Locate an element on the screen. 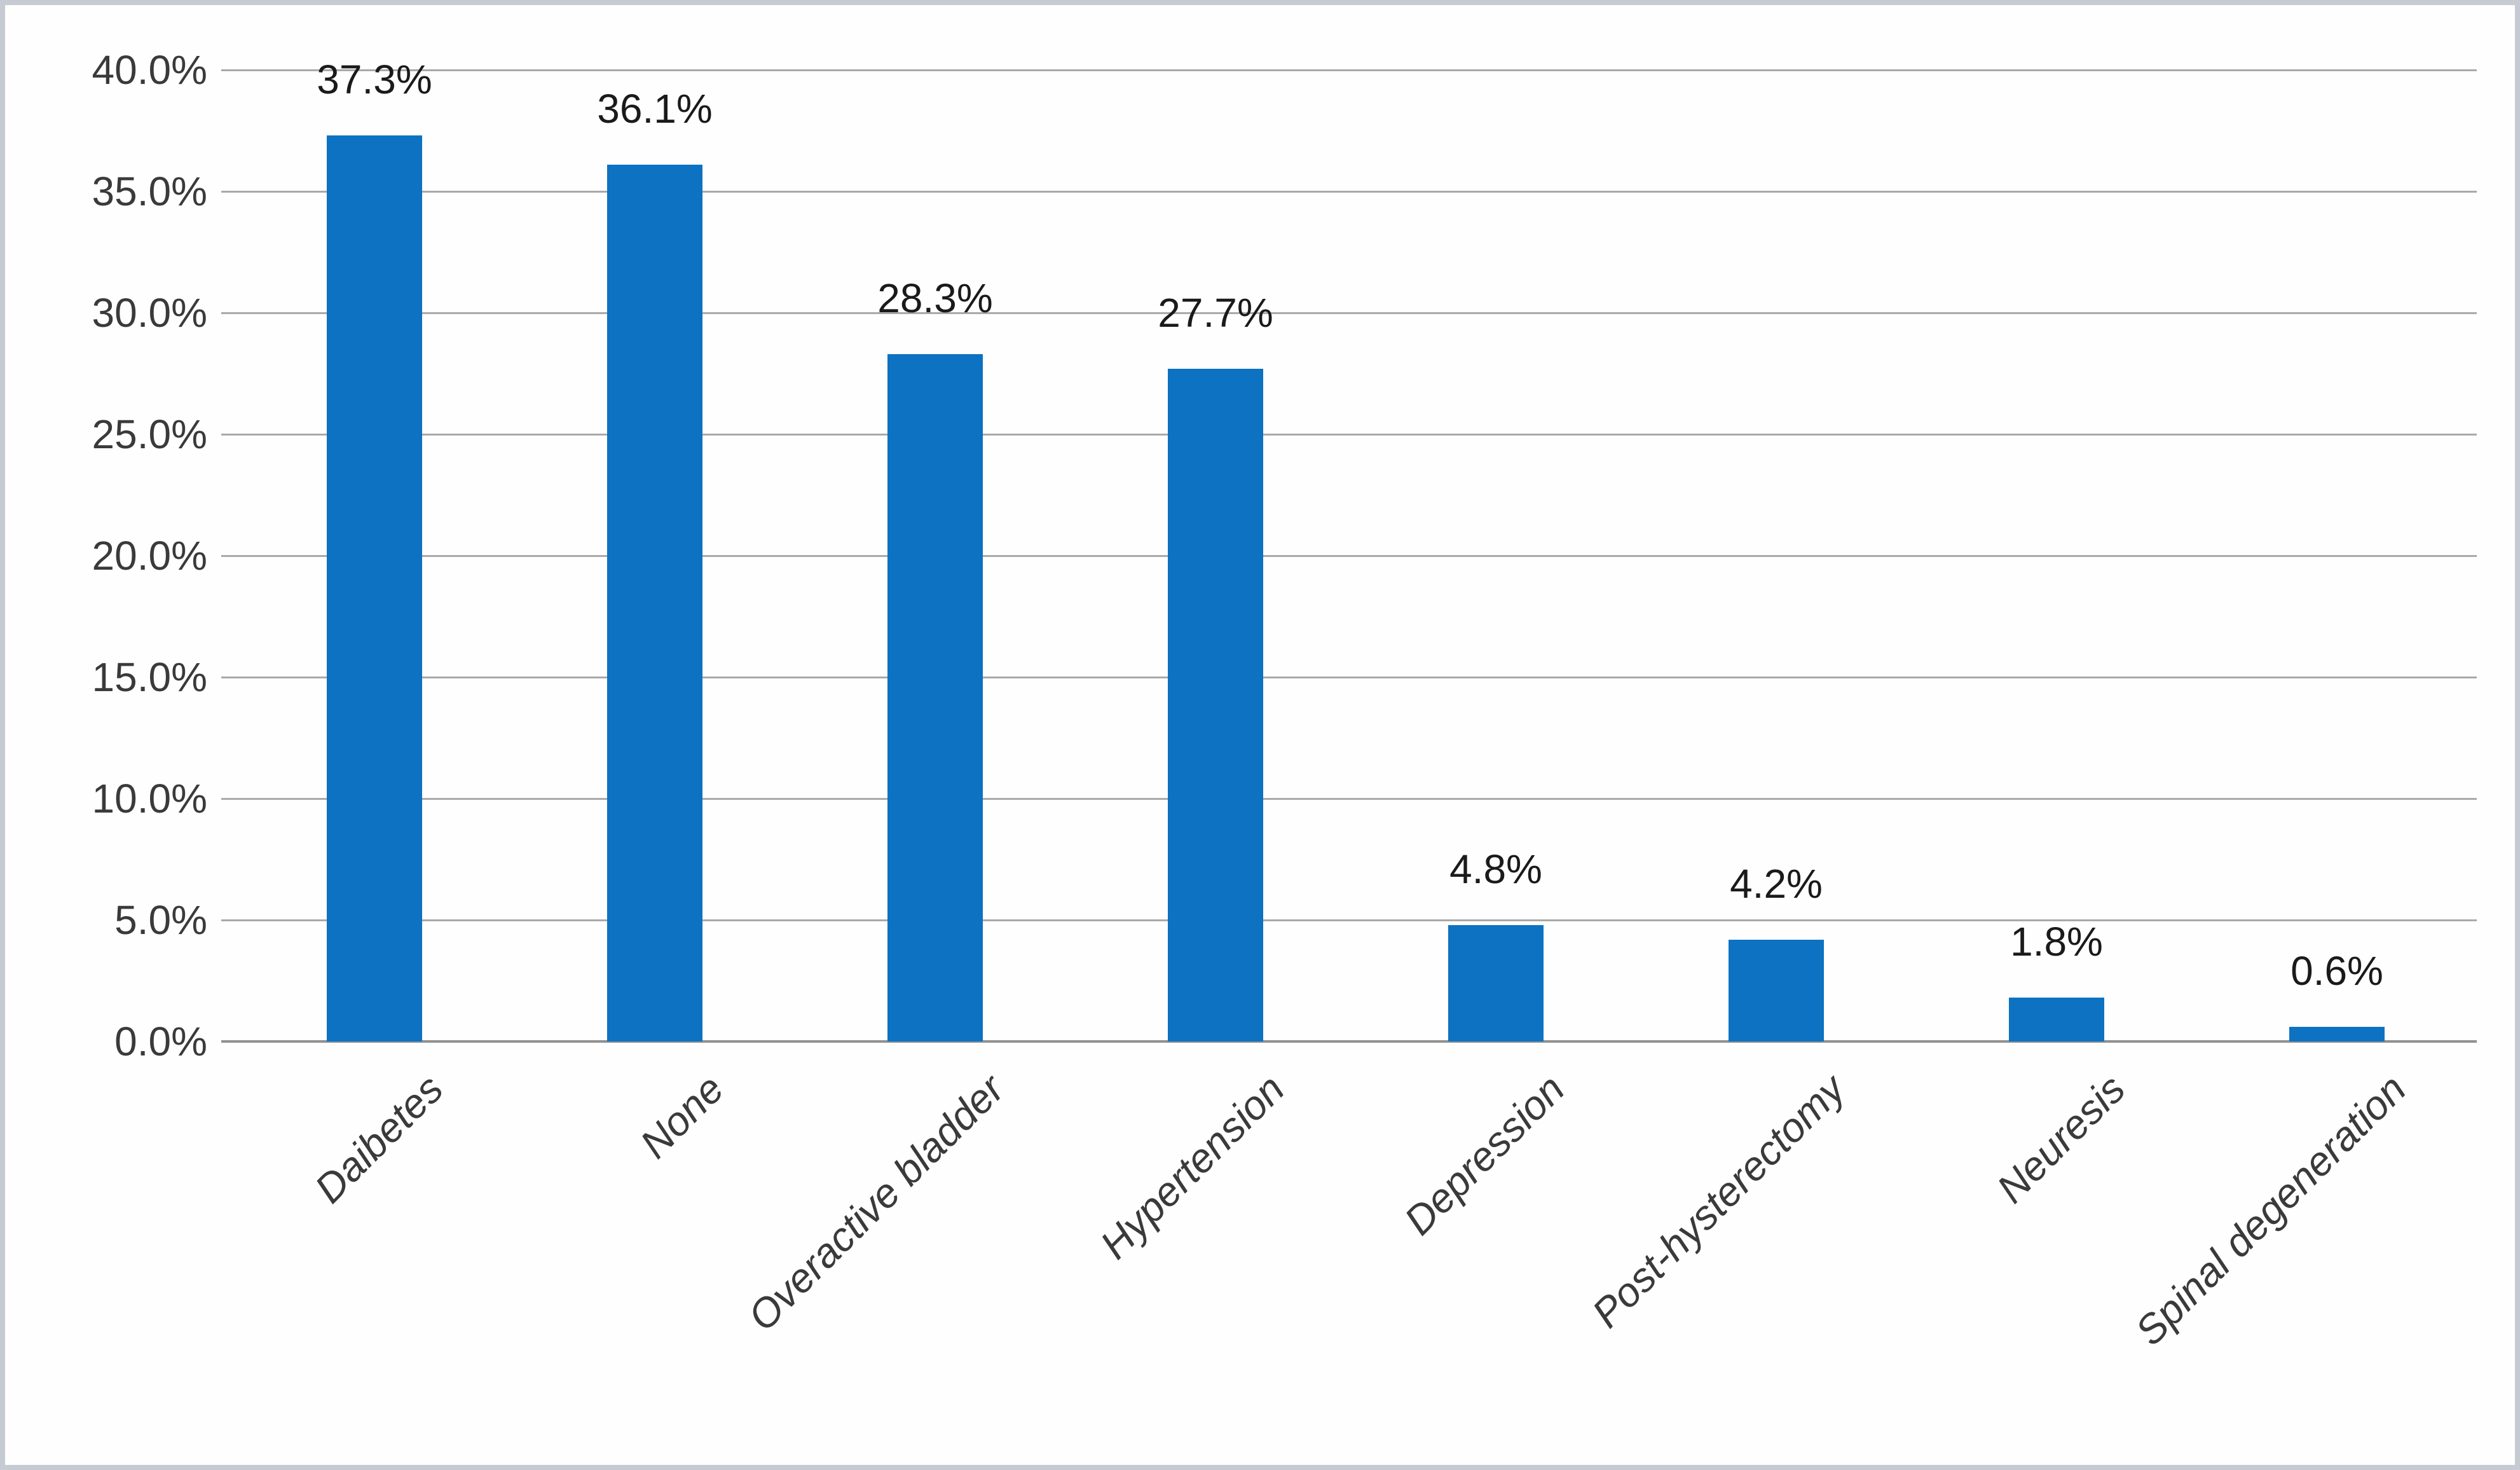  bar-value-label: 4.2% is located at coordinates (1776, 884).